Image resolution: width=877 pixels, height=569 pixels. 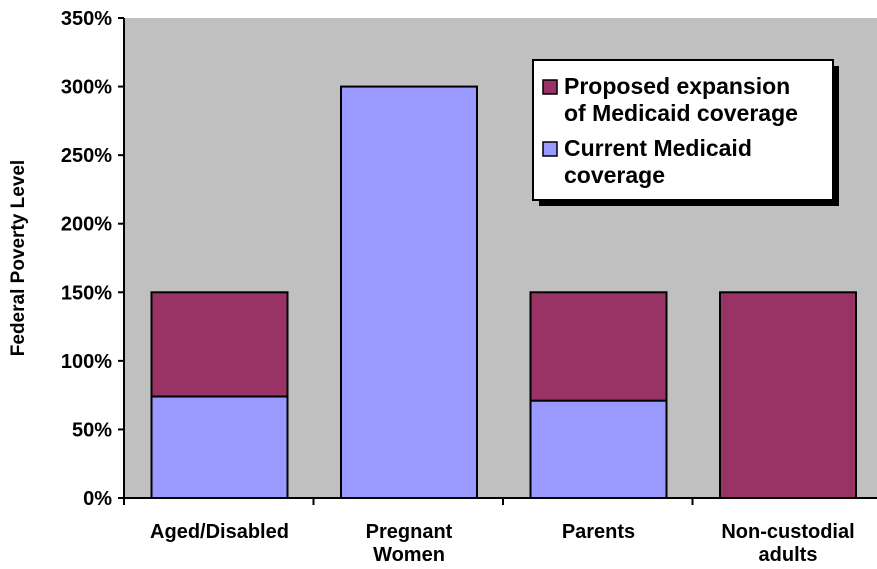 What do you see at coordinates (787, 543) in the screenshot?
I see `x-tick-label: Non-custodial adults` at bounding box center [787, 543].